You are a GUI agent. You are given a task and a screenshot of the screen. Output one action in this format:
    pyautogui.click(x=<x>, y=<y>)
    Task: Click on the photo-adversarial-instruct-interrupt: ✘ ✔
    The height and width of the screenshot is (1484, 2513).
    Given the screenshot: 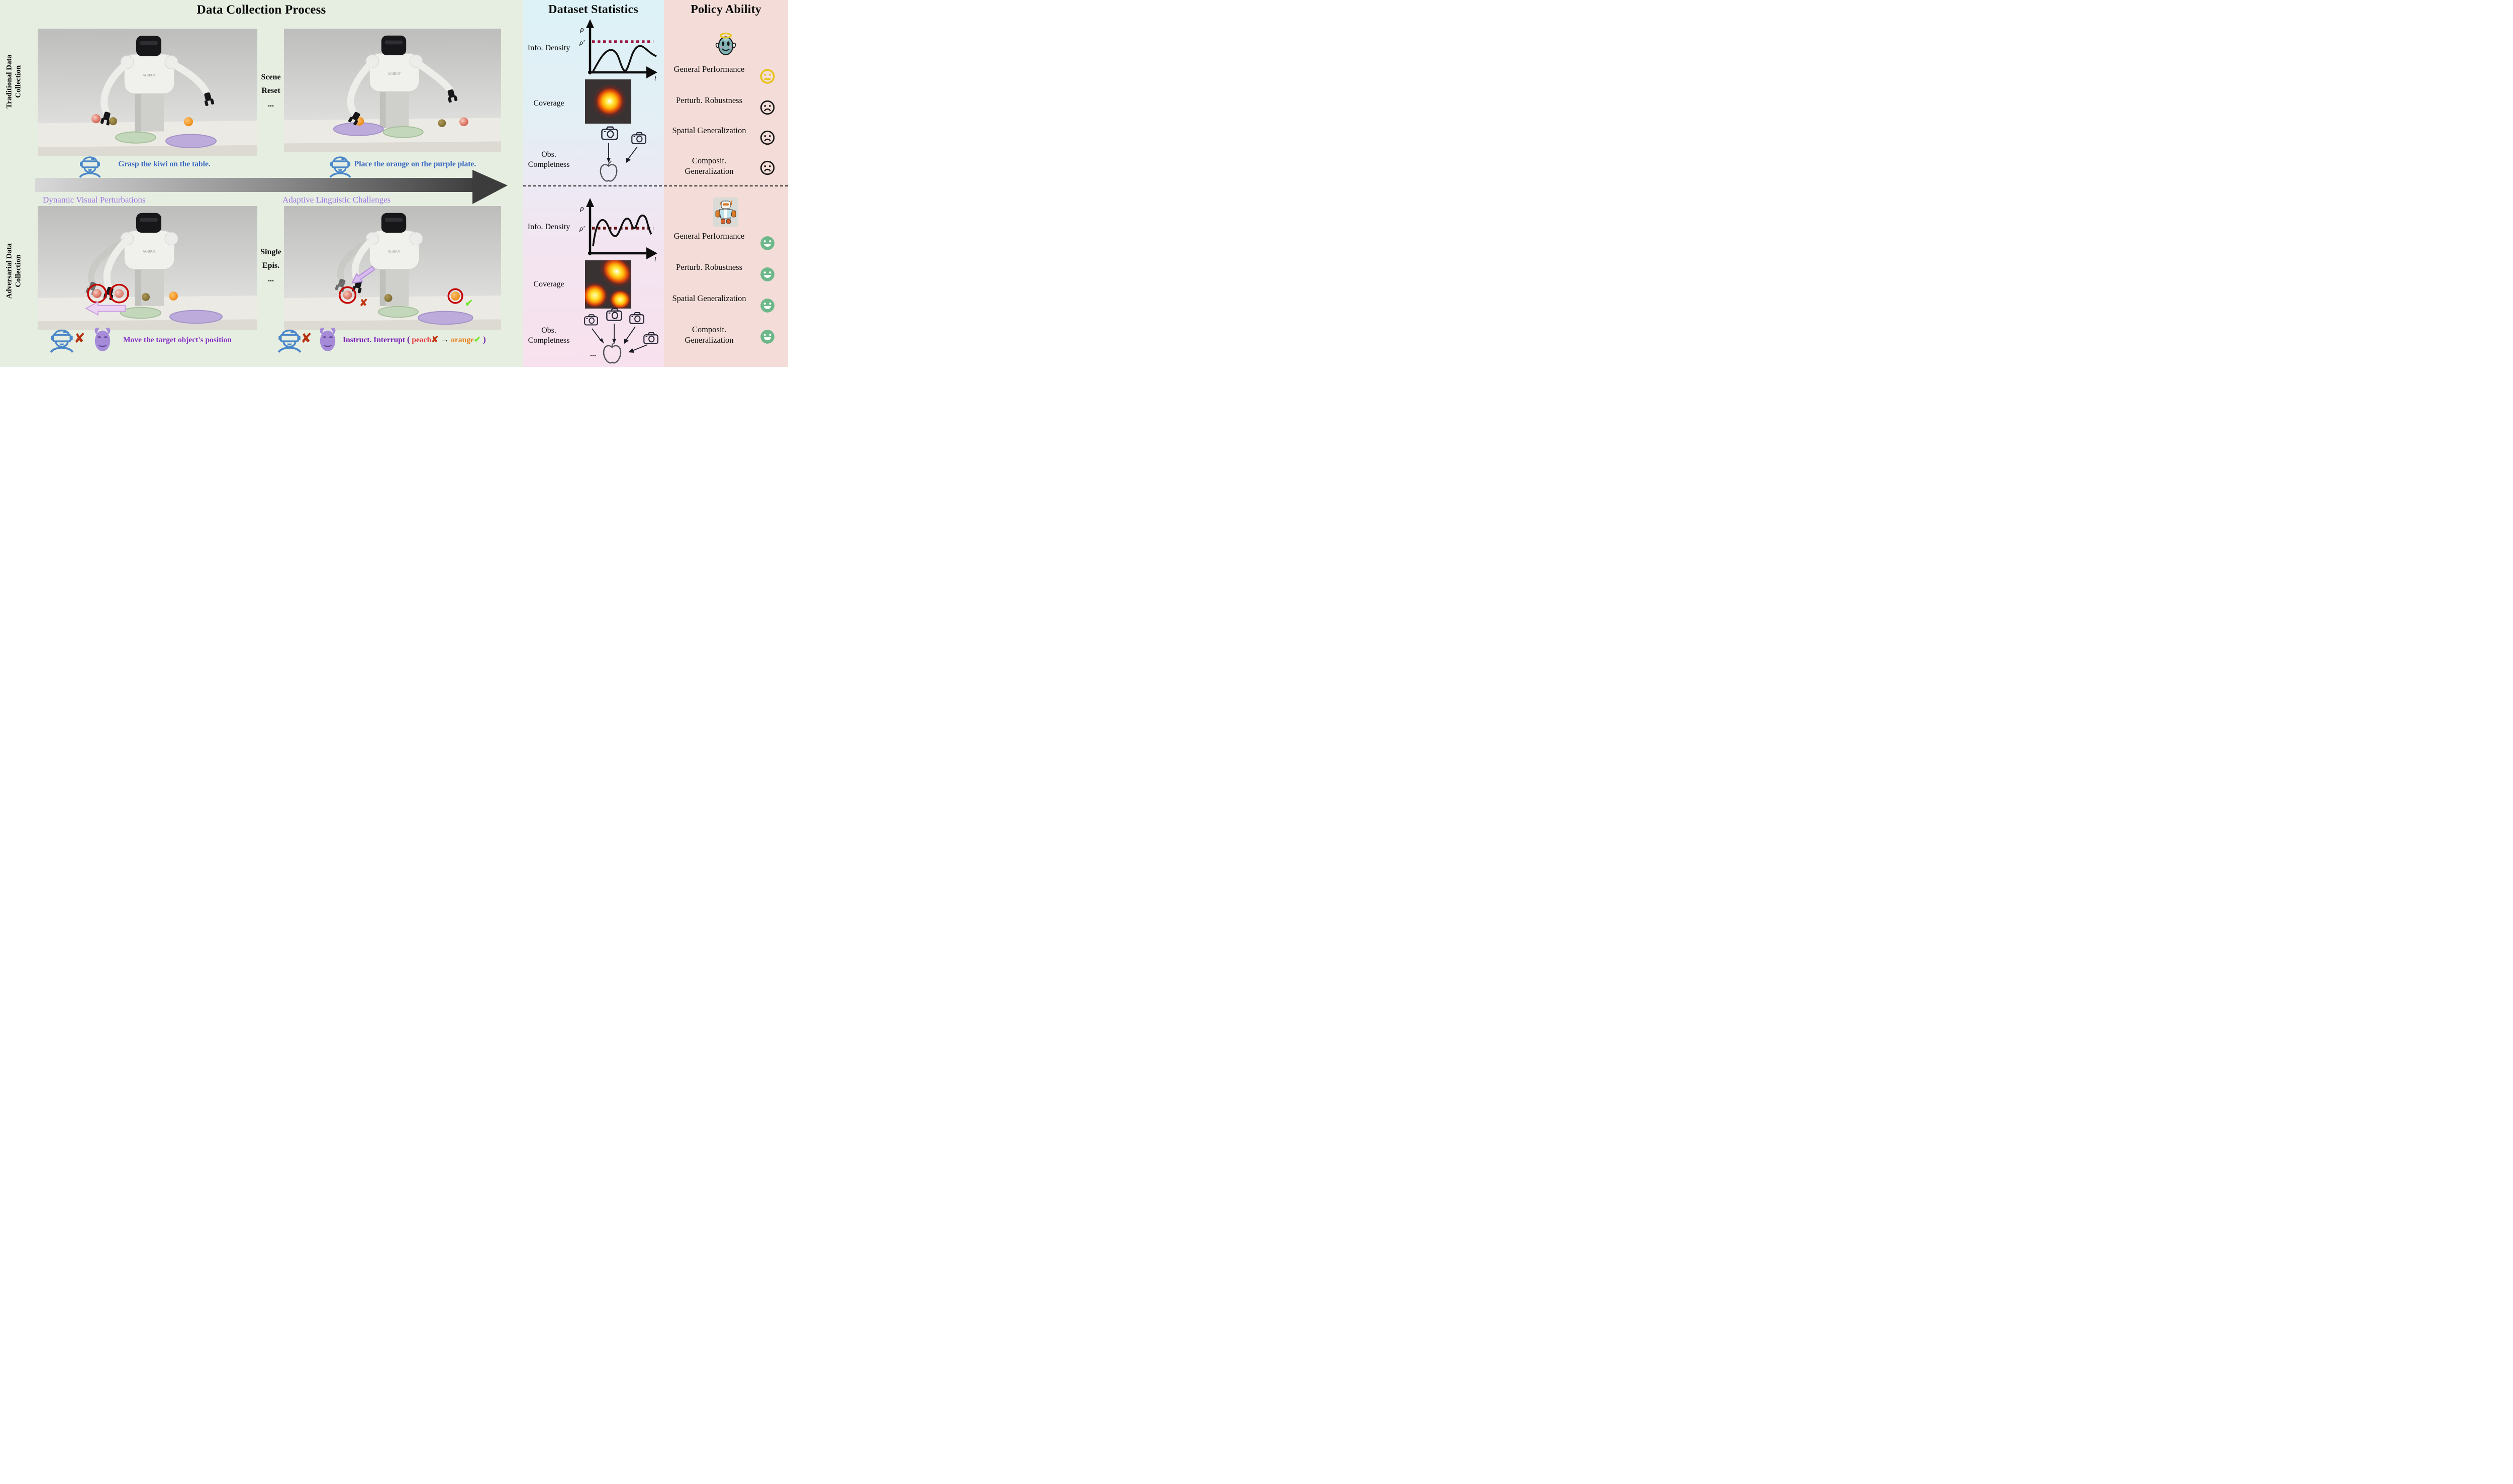 What is the action you would take?
    pyautogui.click(x=393, y=268)
    